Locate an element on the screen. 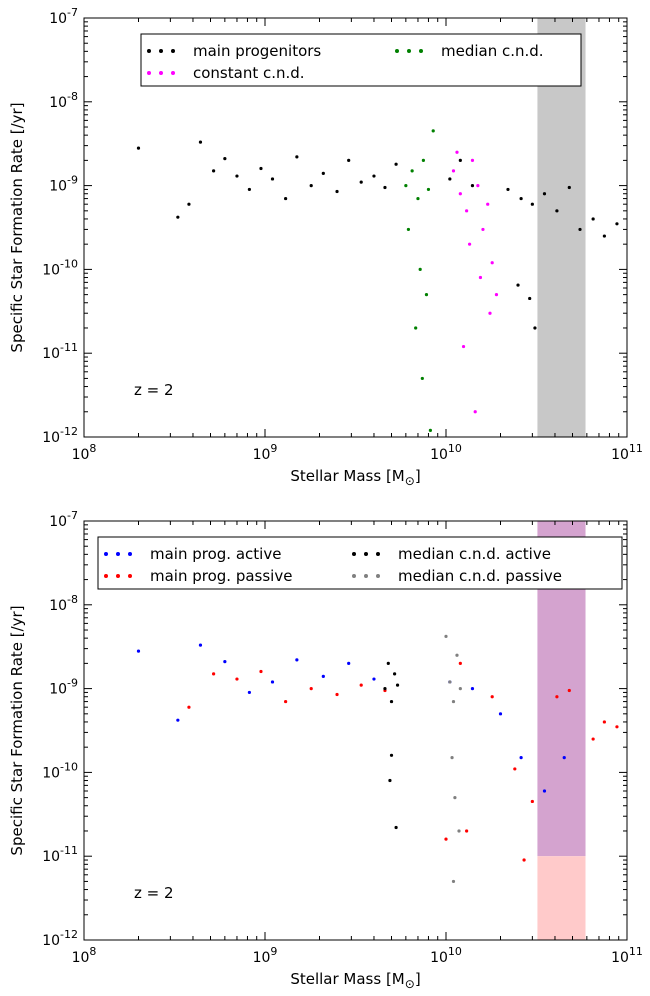 This screenshot has height=996, width=650. top-legend-box is located at coordinates (361, 60).